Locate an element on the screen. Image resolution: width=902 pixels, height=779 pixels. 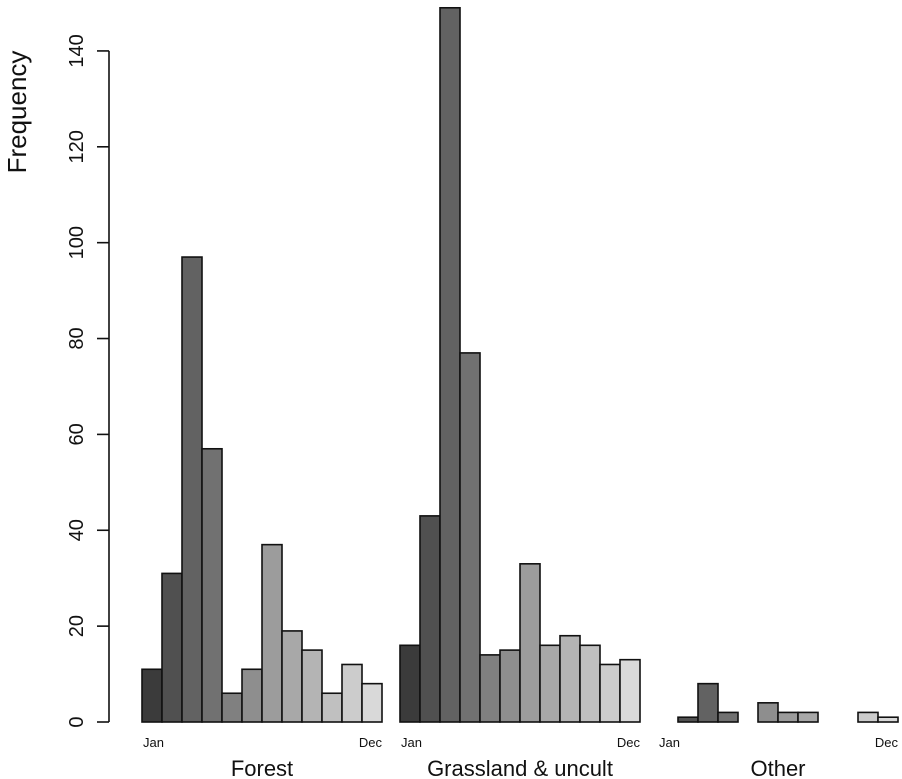
group-label: Grassland & uncult is located at coordinates (520, 767).